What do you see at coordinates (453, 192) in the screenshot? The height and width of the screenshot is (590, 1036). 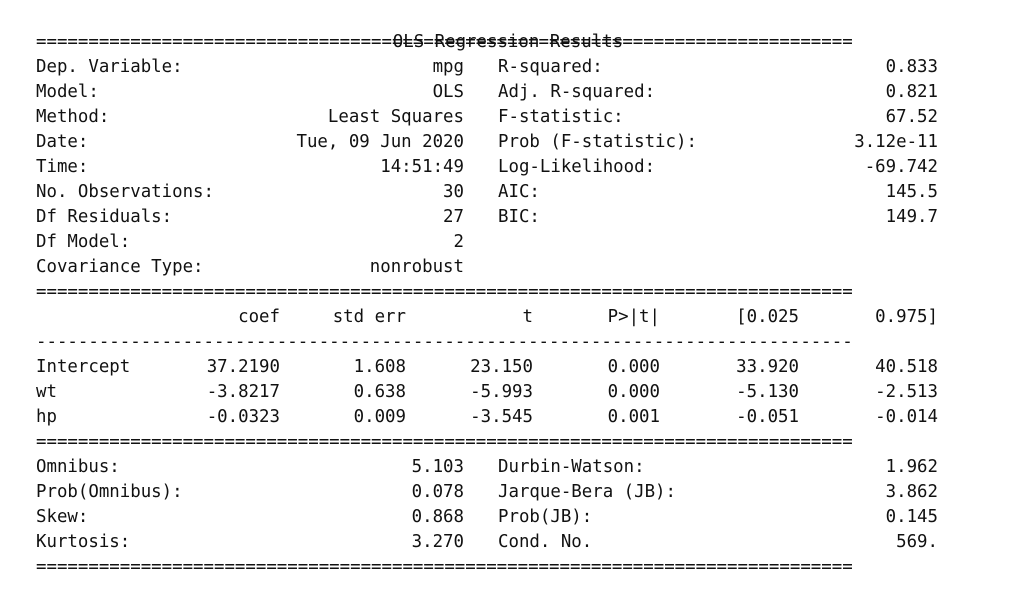 I see `stat-value: 30` at bounding box center [453, 192].